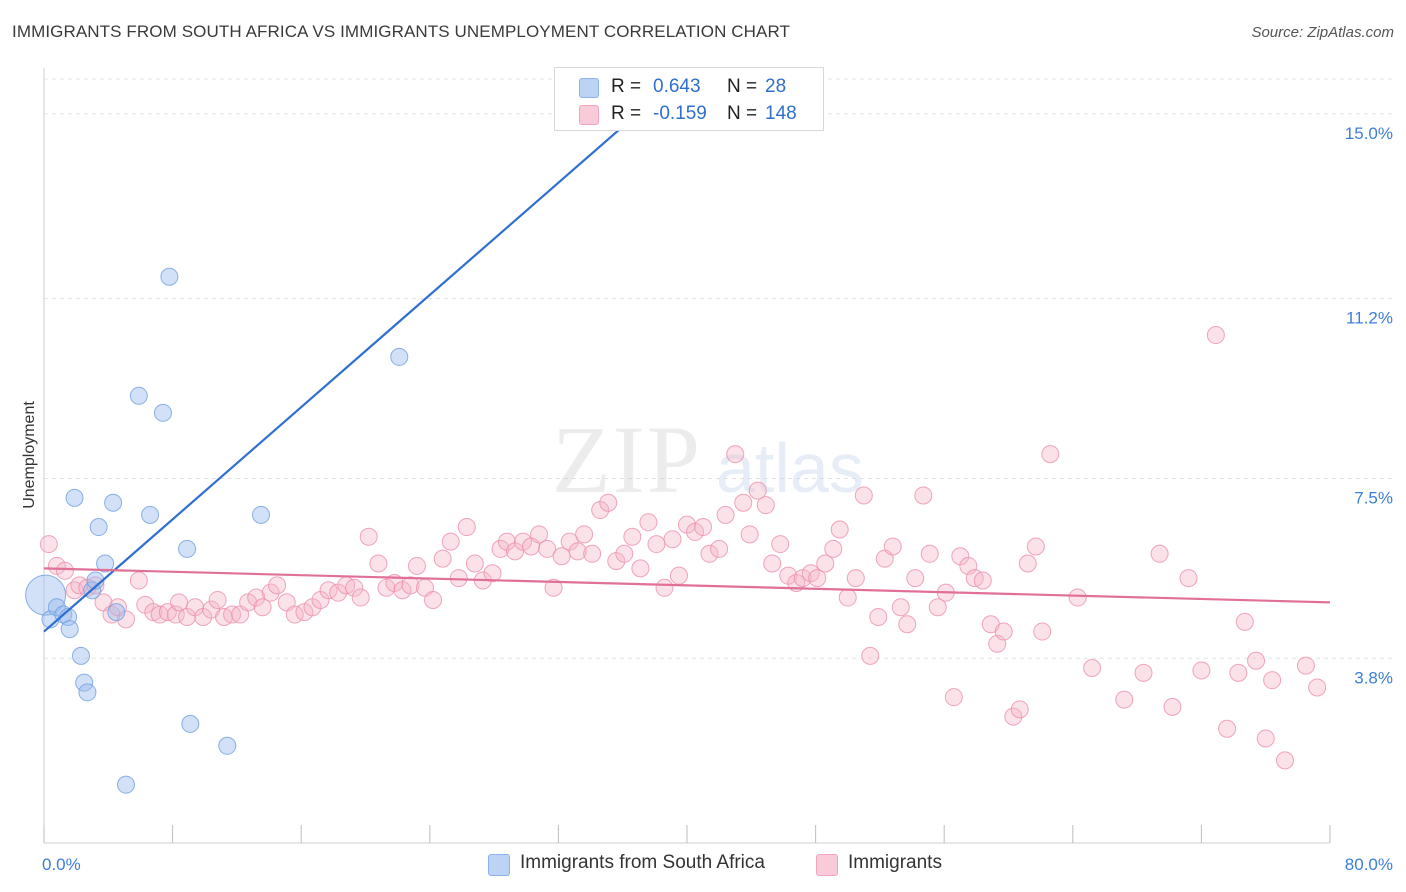 This screenshot has height=892, width=1406. I want to click on legend-n-label: N =, so click(742, 86).